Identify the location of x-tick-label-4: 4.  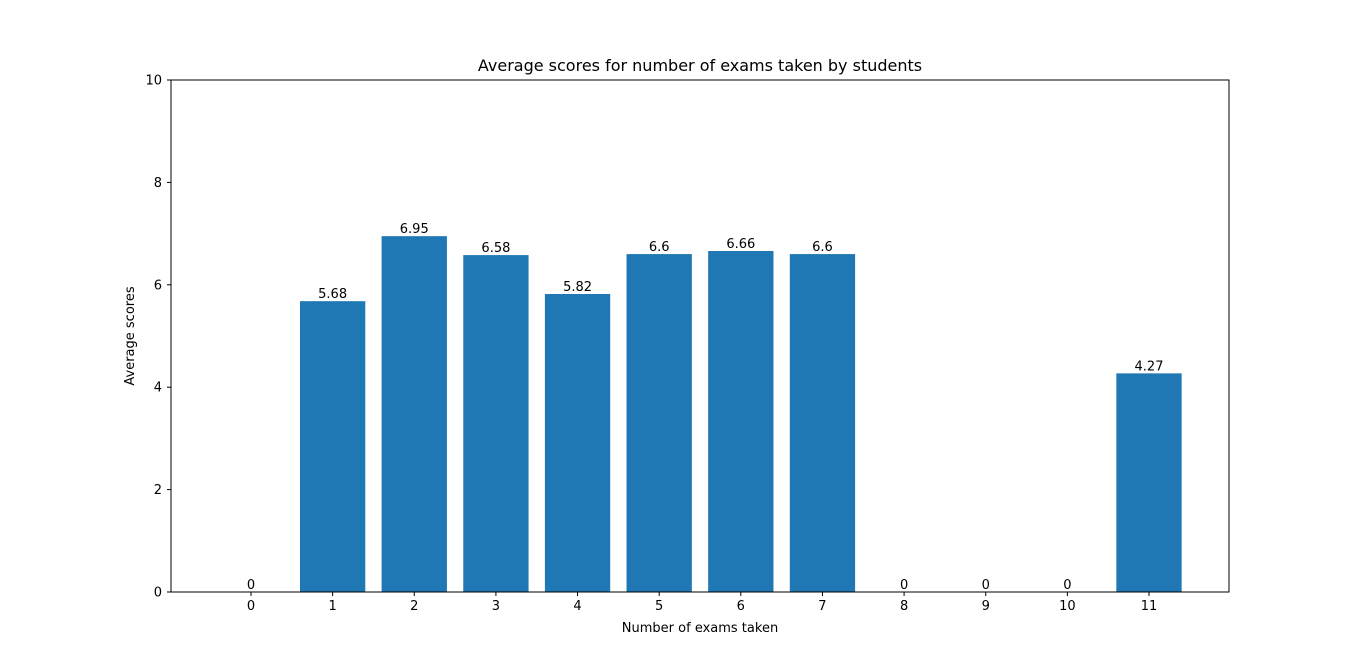
(577, 606).